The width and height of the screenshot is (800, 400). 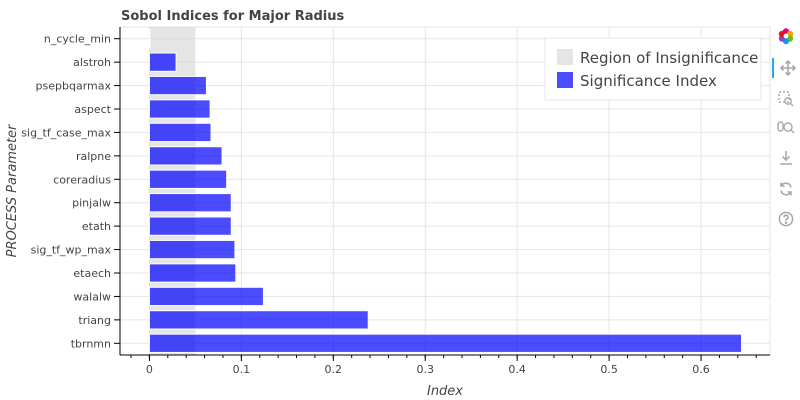 I want to click on y-tick-label: coreradius, so click(x=82, y=179).